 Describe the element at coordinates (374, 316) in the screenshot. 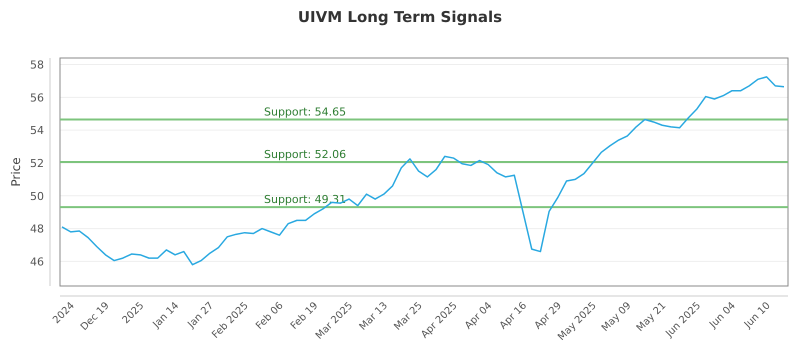

I see `x-tick-label: Mar 13` at that location.